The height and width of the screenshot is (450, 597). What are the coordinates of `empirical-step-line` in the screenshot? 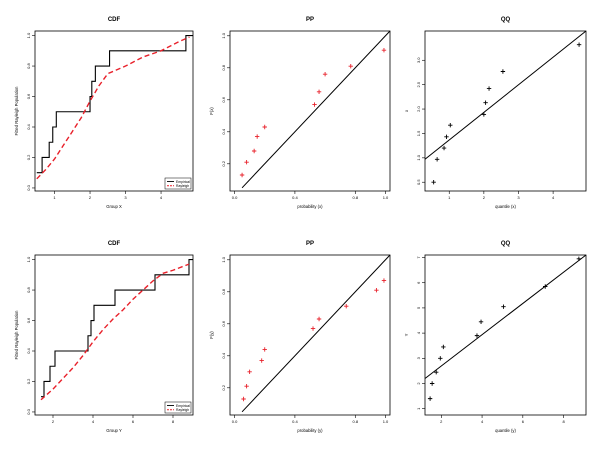 It's located at (117, 328).